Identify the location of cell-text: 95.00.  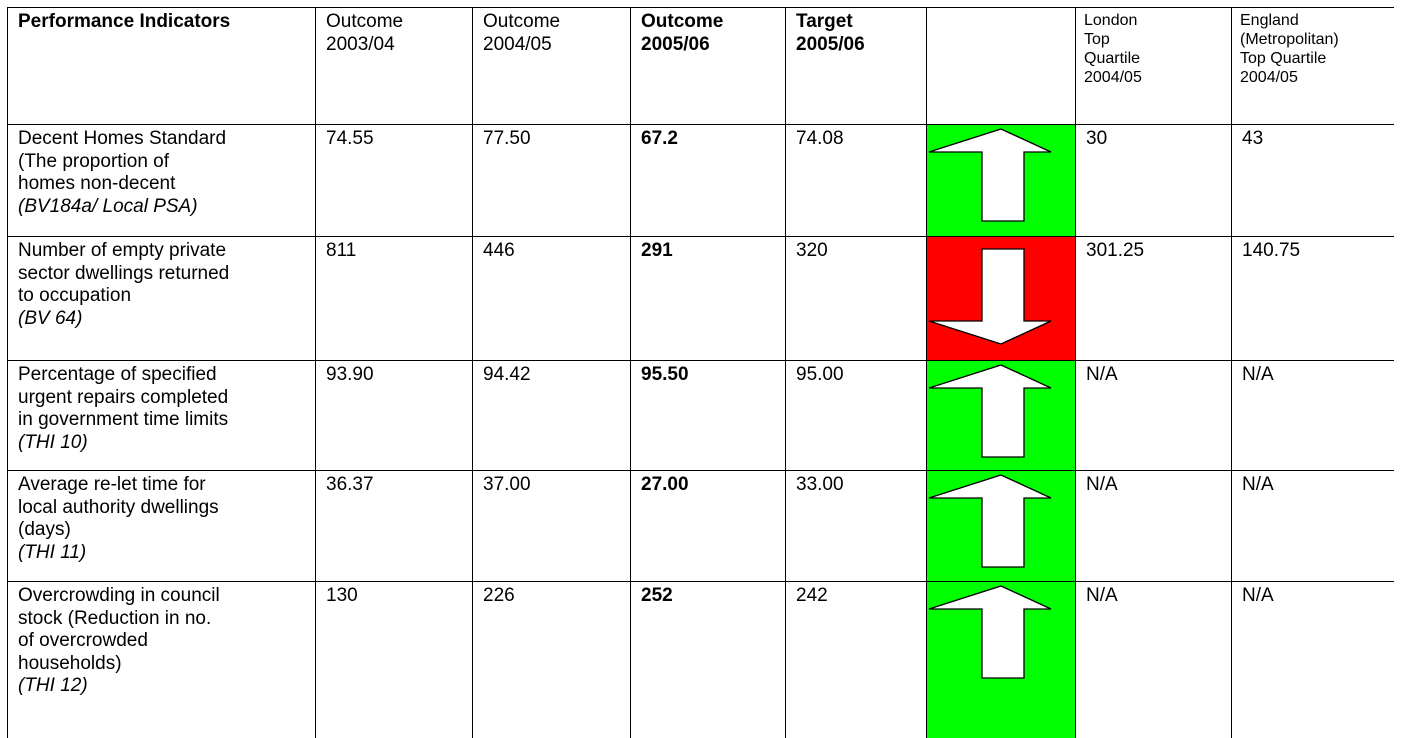
(820, 374).